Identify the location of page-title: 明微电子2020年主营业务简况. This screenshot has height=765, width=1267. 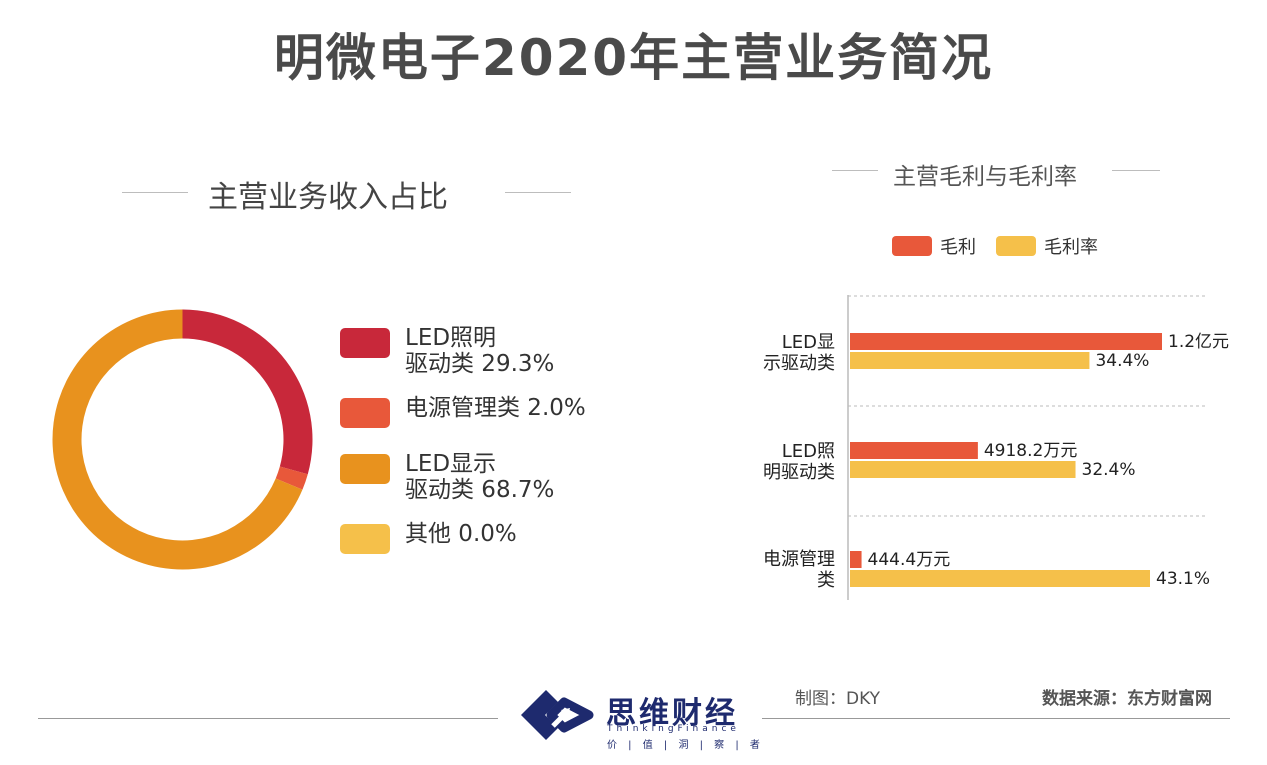
(633, 58).